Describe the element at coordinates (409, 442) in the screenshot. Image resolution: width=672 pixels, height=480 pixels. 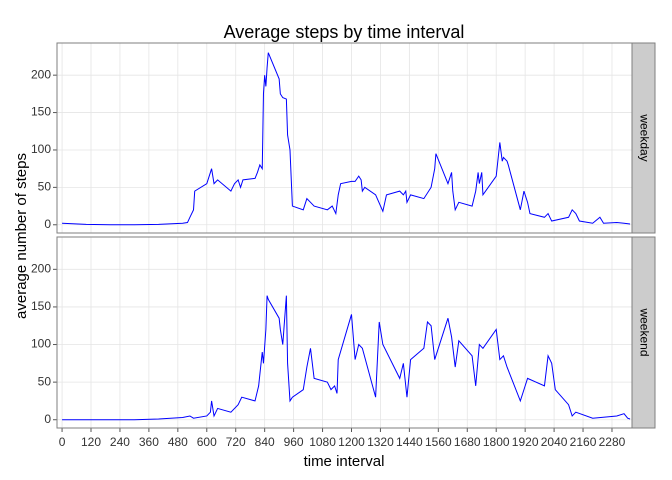
I see `x-tick-label: 1440` at that location.